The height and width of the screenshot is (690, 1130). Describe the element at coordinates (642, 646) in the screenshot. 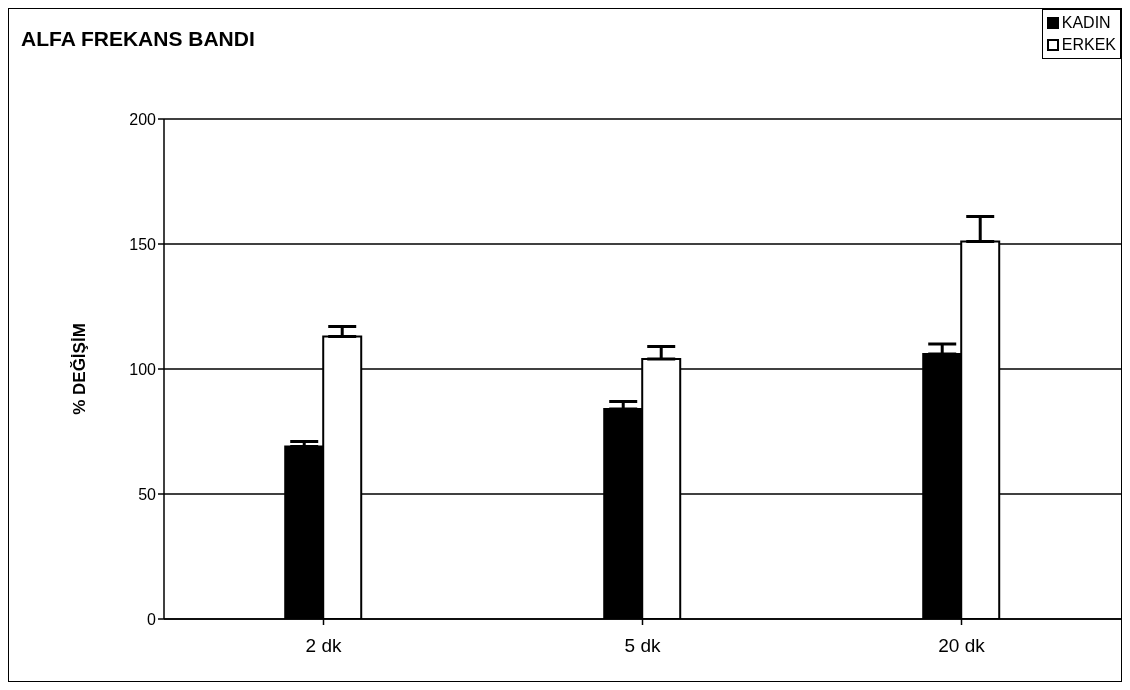

I see `x-tick-label: 5 dk` at that location.